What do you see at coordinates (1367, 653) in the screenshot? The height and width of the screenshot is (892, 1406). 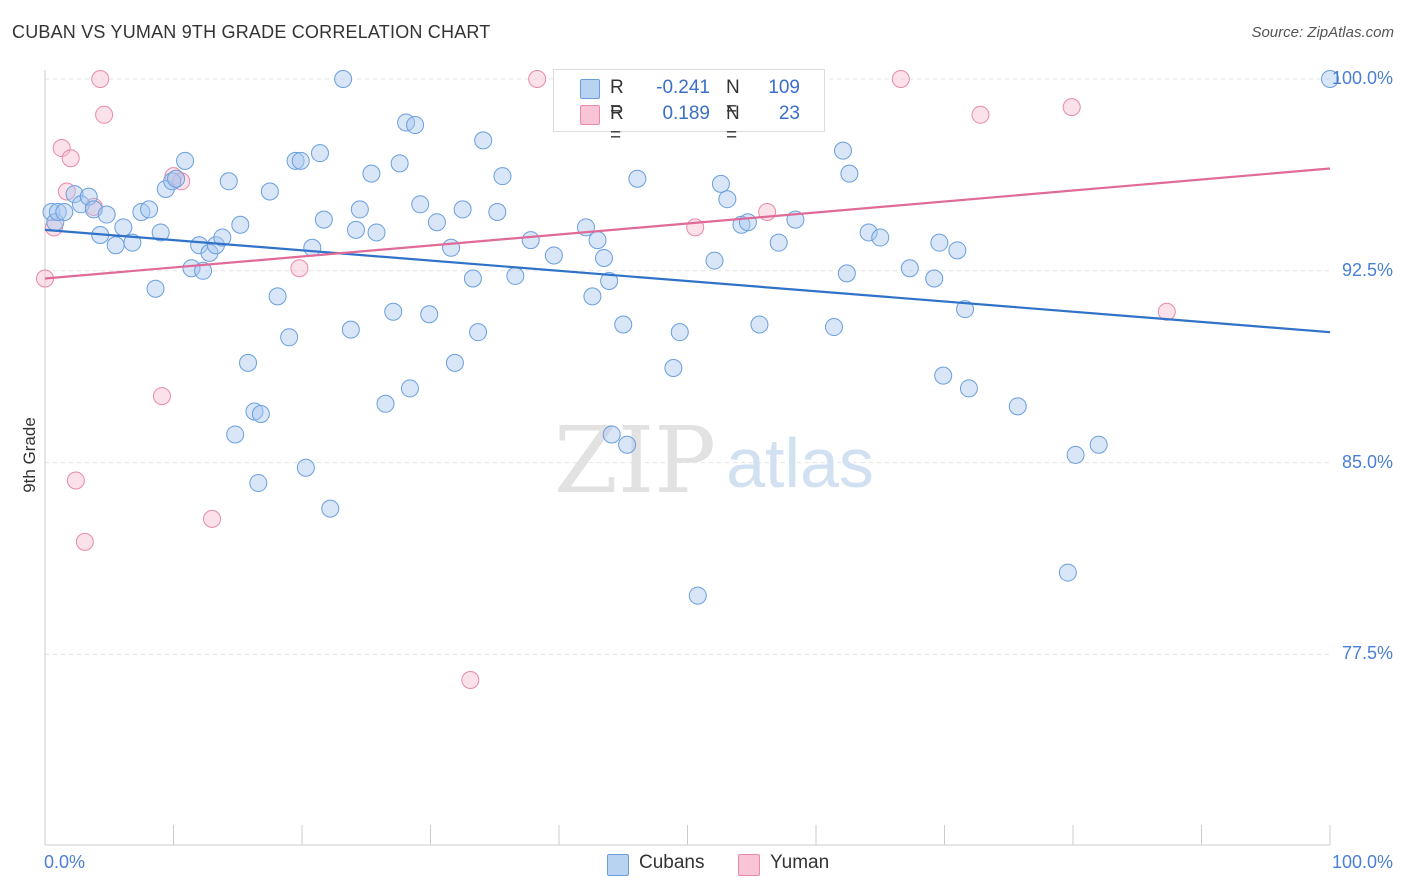 I see `y-tick-label: 77.5%` at bounding box center [1367, 653].